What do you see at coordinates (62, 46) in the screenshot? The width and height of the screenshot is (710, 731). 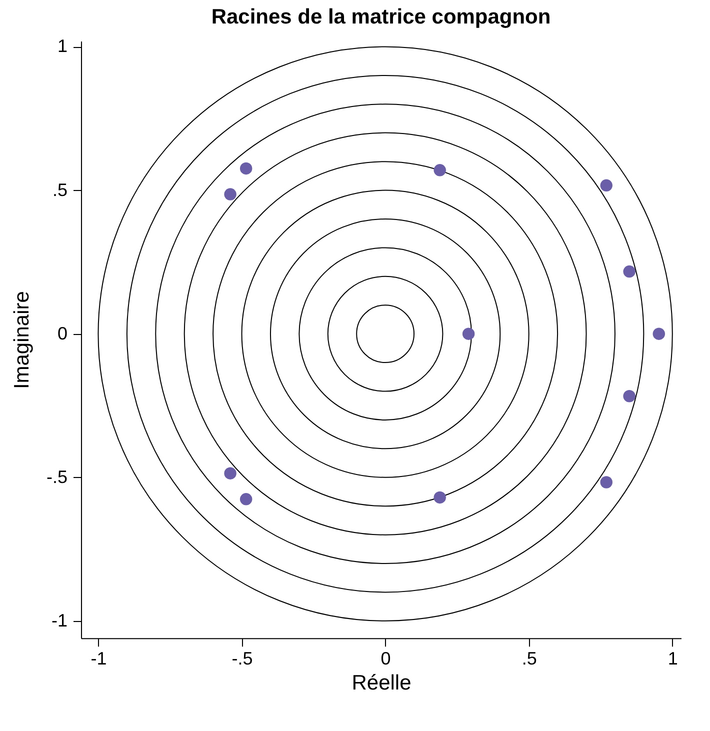 I see `y-tick-label: 1` at bounding box center [62, 46].